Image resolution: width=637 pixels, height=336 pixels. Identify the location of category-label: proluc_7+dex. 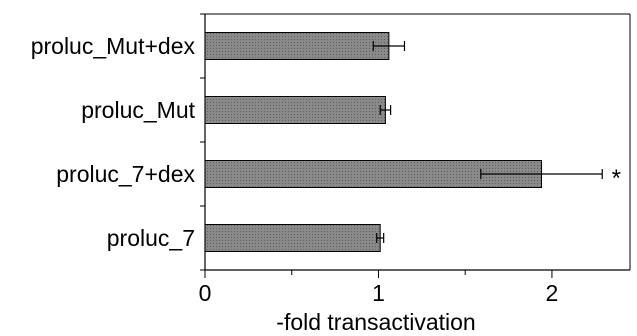
(125, 174).